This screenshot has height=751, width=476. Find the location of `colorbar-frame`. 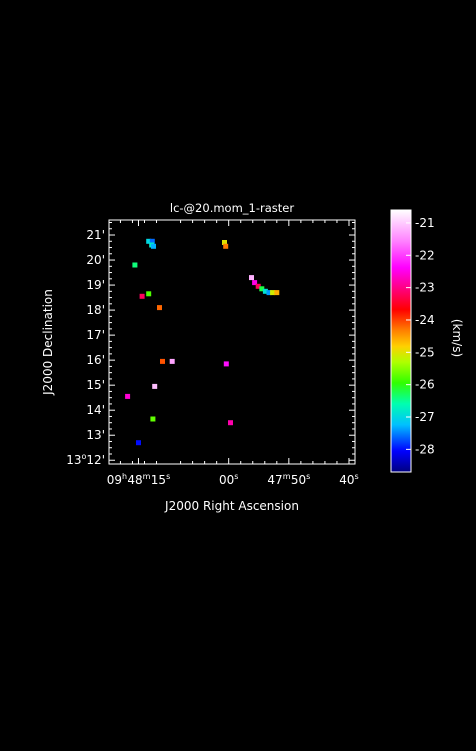

colorbar-frame is located at coordinates (401, 341).